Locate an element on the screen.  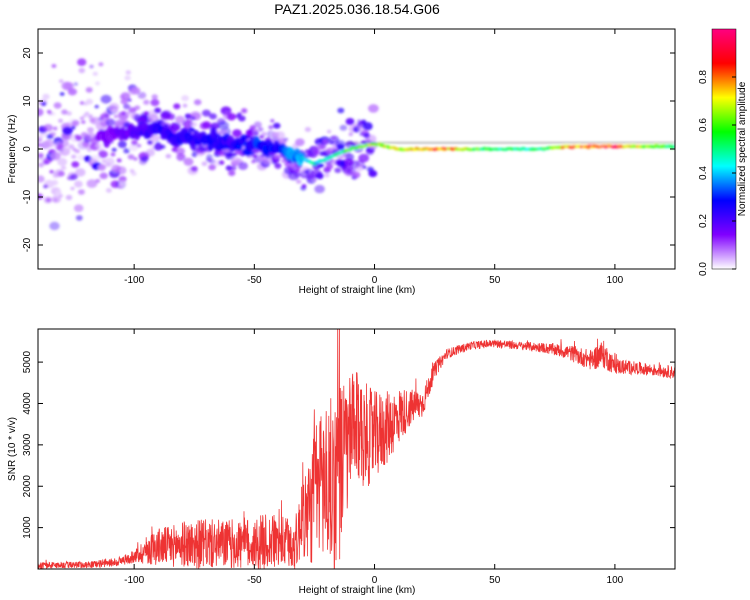
spectrogram-y-tick-label: 10 is located at coordinates (27, 101).